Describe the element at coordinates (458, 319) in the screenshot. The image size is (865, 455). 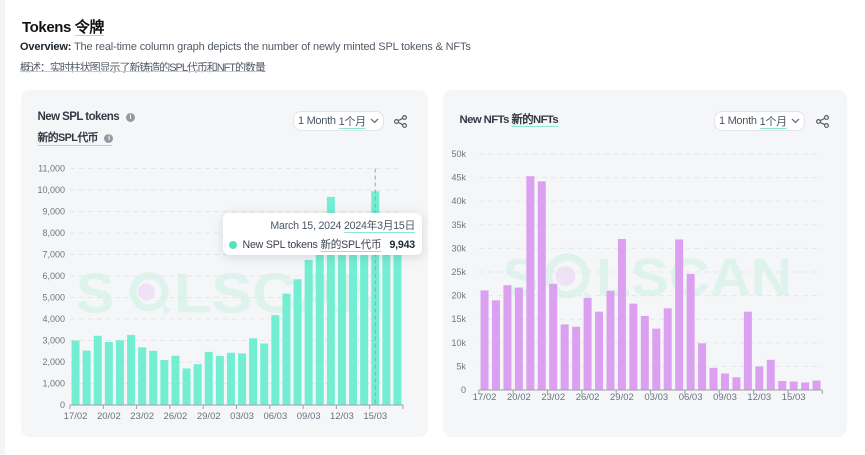
I see `svg-text: 15k` at that location.